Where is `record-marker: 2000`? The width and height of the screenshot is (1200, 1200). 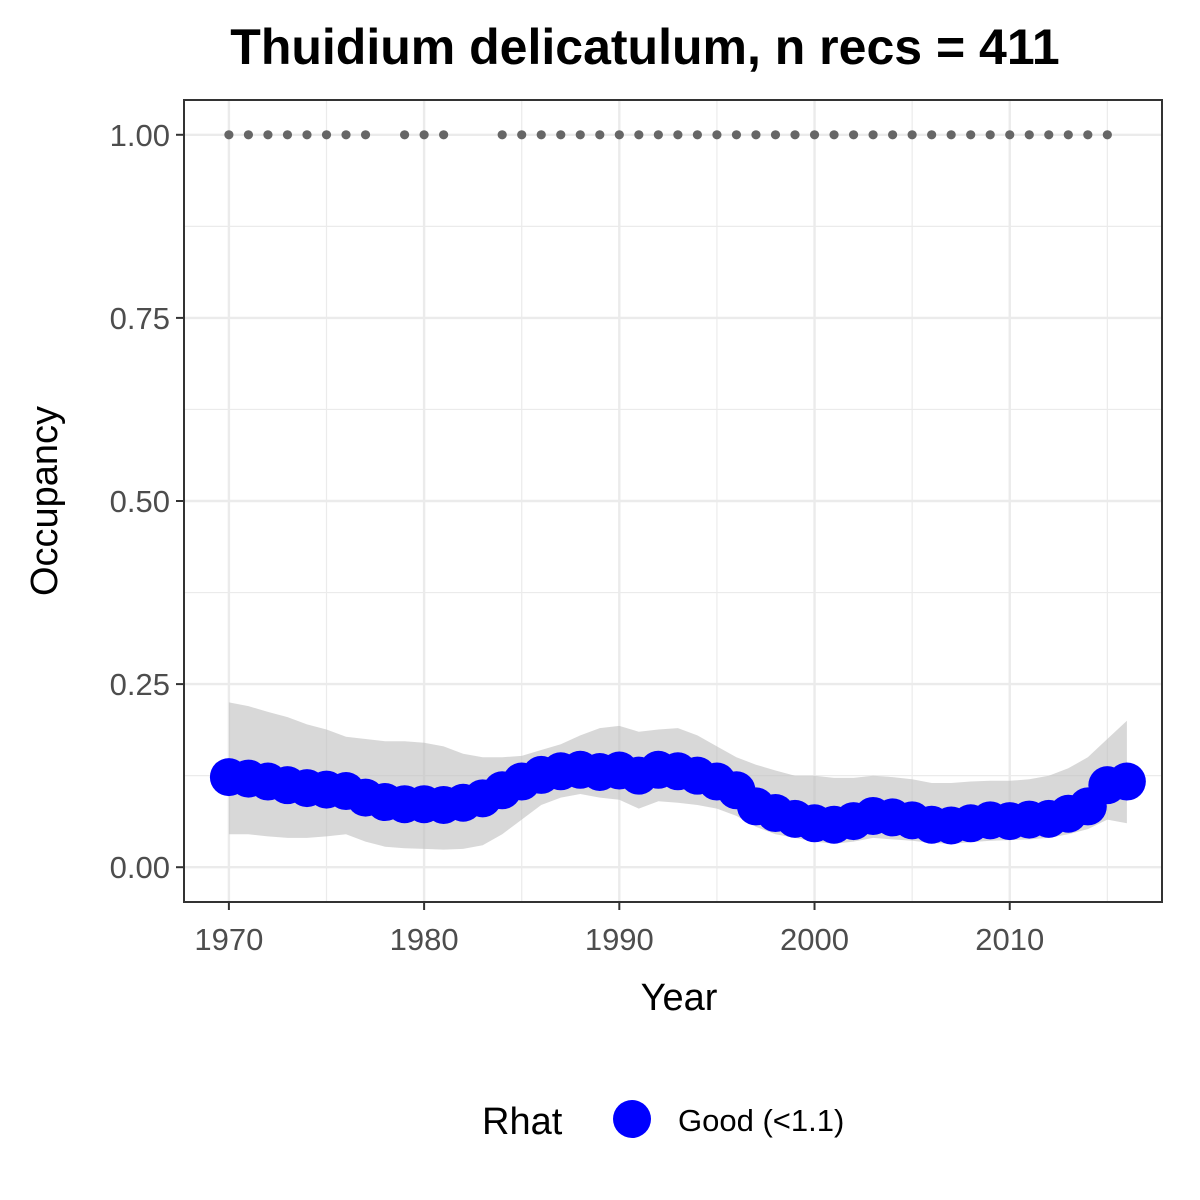
record-marker: 2000 is located at coordinates (814, 135).